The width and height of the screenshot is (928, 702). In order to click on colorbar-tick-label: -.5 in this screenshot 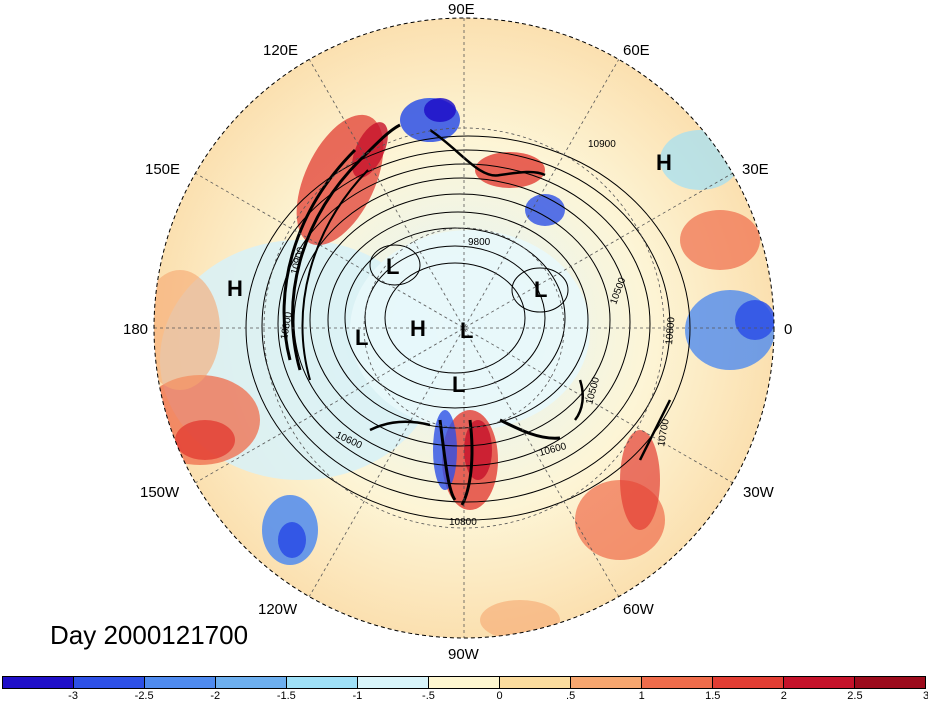, I will do `click(428, 696)`.